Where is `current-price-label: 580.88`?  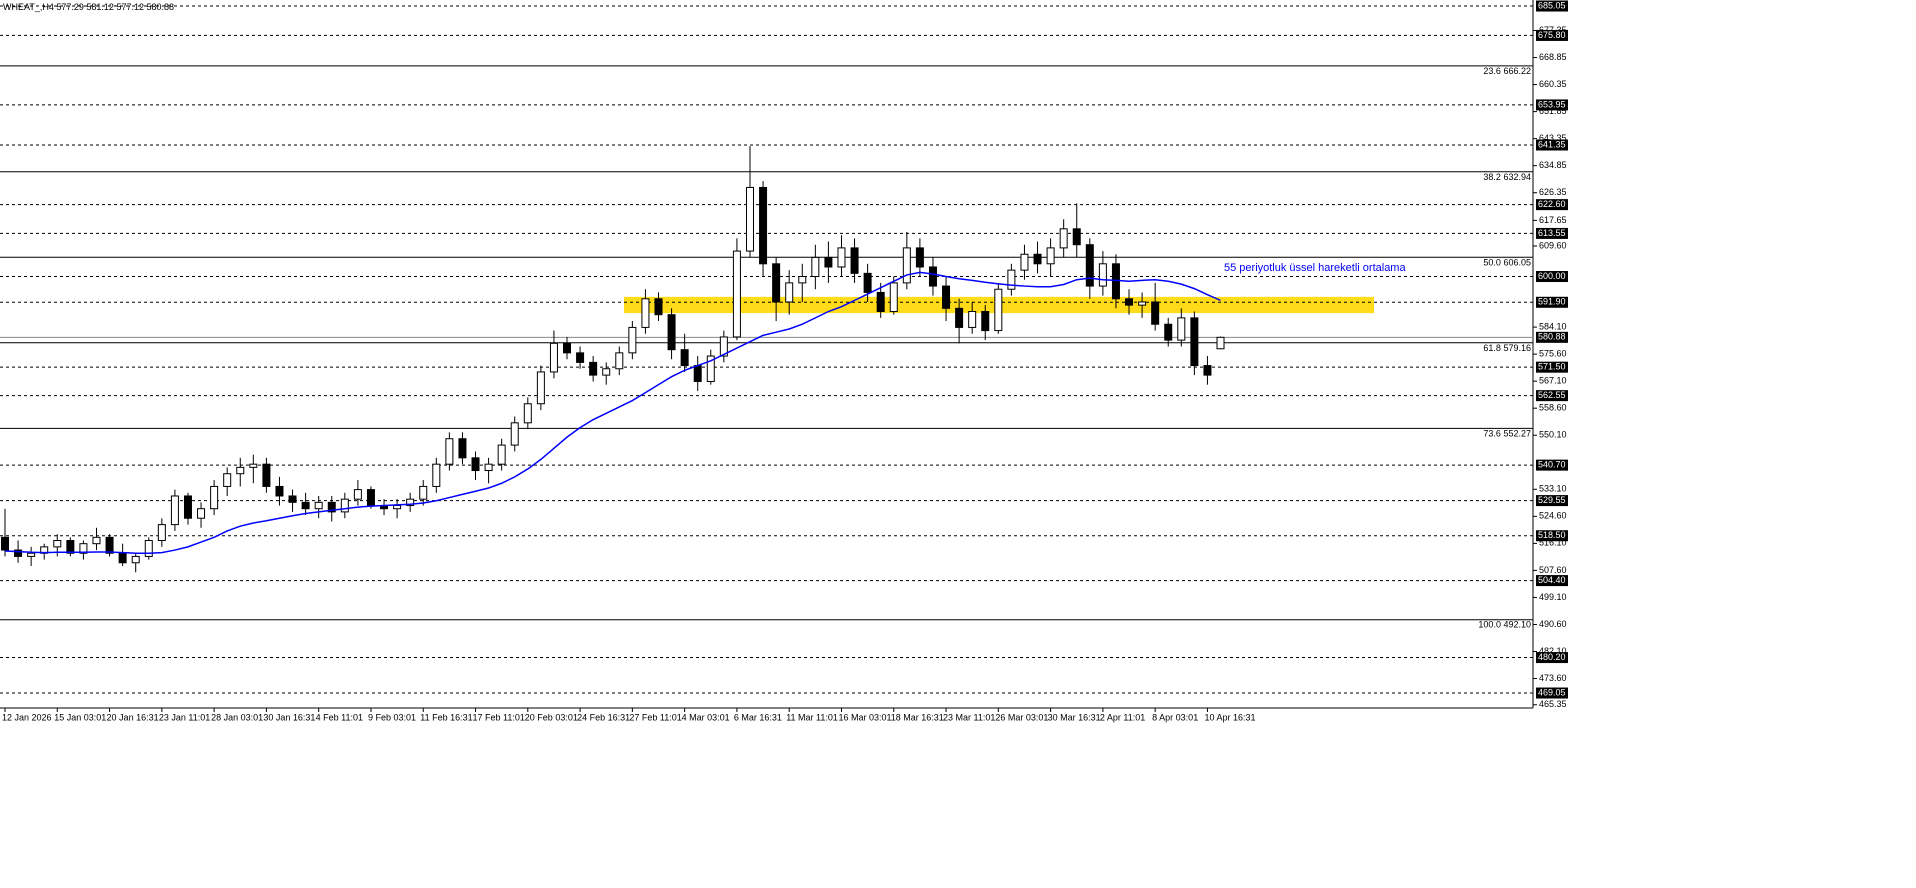
current-price-label: 580.88 is located at coordinates (1552, 337).